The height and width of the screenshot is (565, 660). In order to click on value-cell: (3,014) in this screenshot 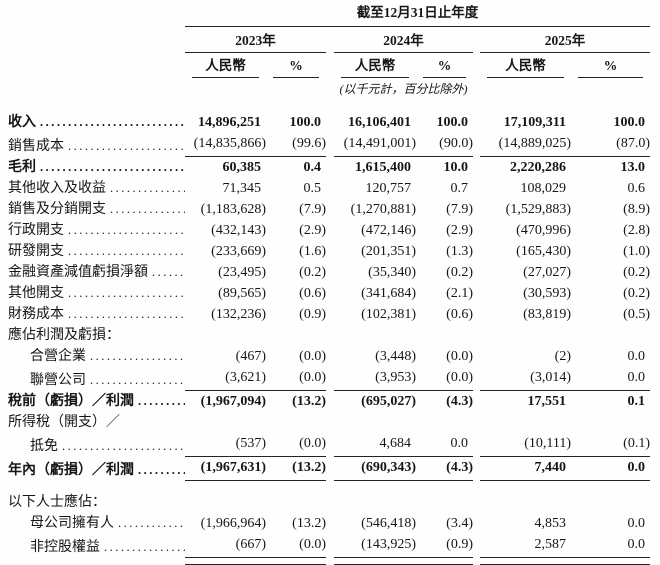, I will do `click(525, 379)`.